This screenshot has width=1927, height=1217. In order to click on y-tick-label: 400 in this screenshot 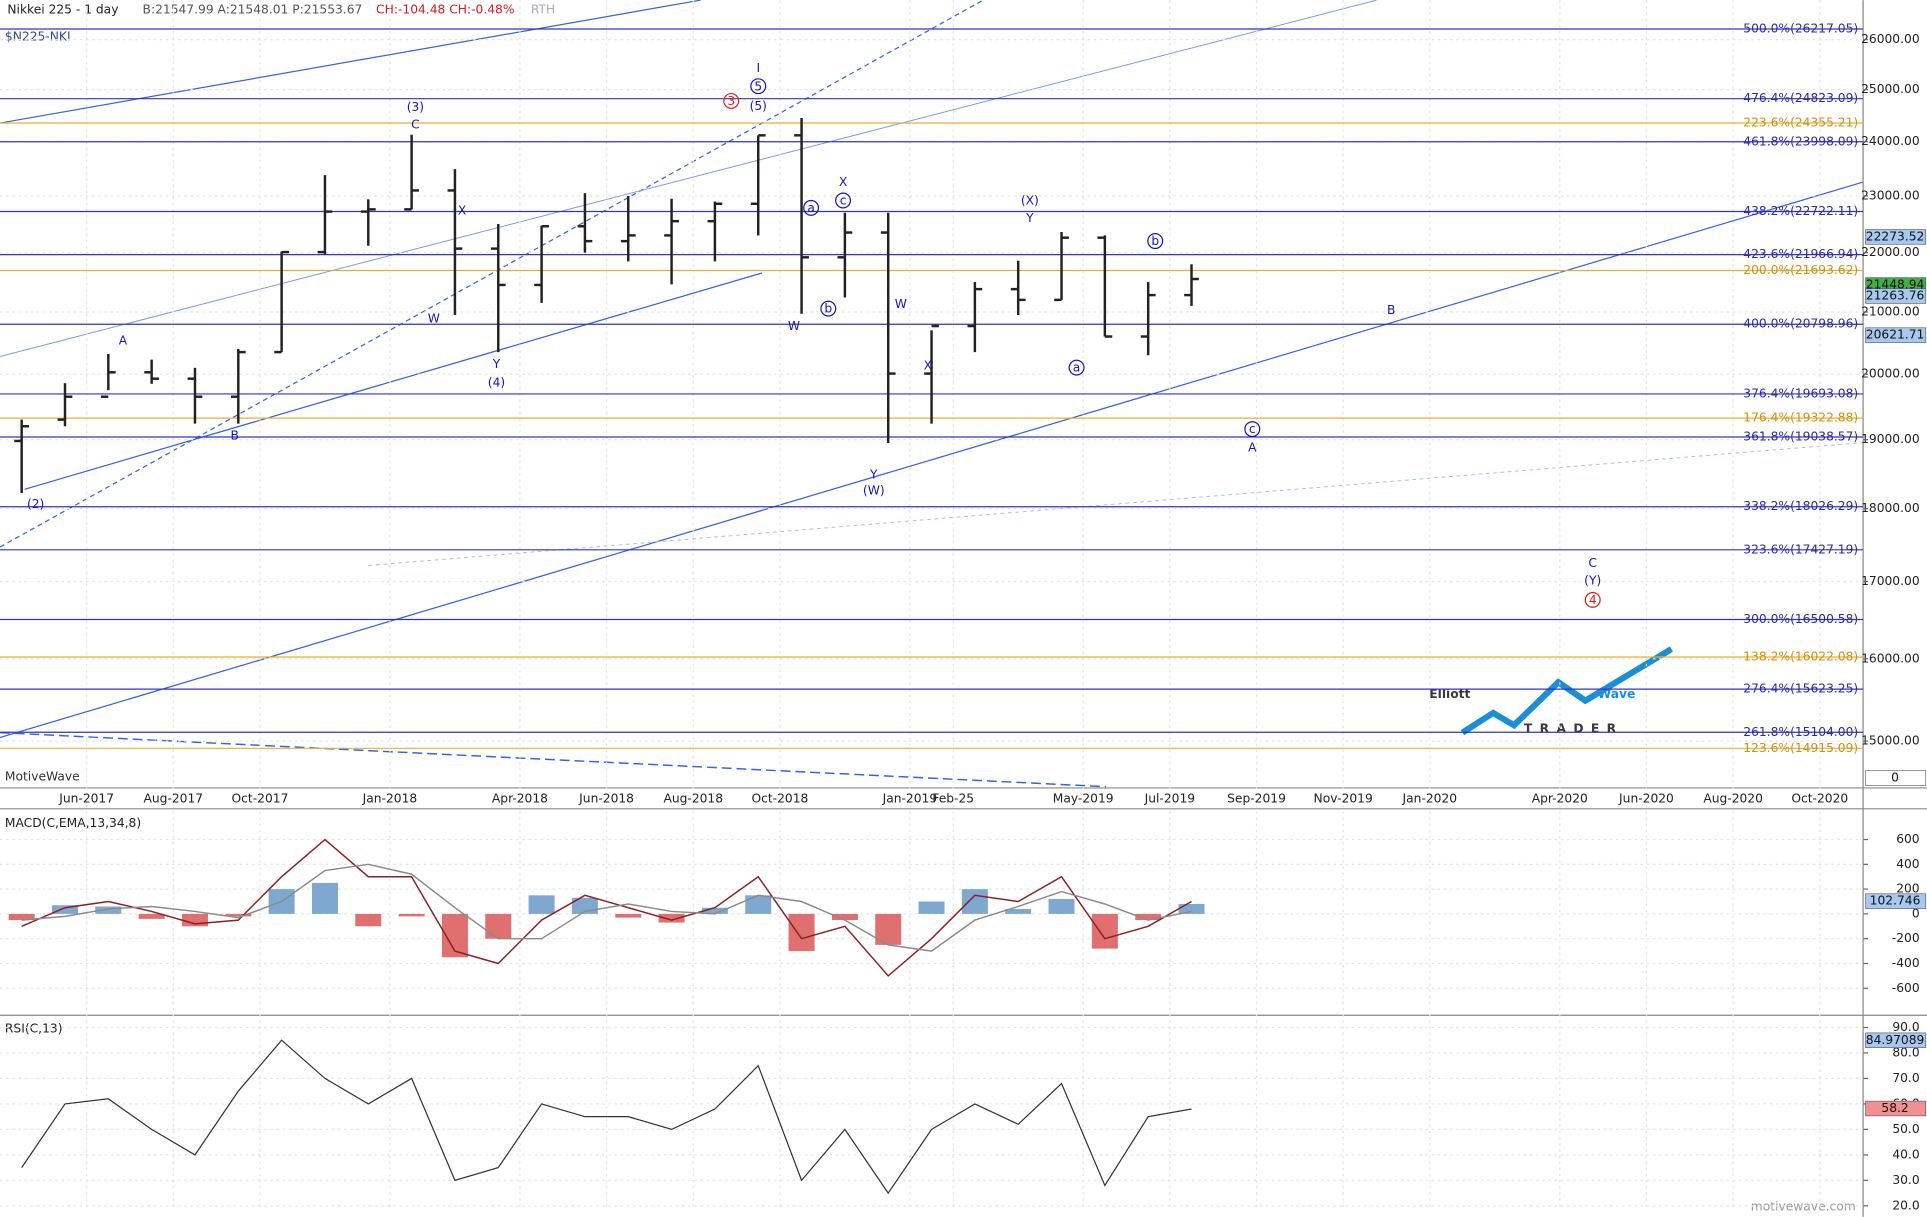, I will do `click(1907, 864)`.